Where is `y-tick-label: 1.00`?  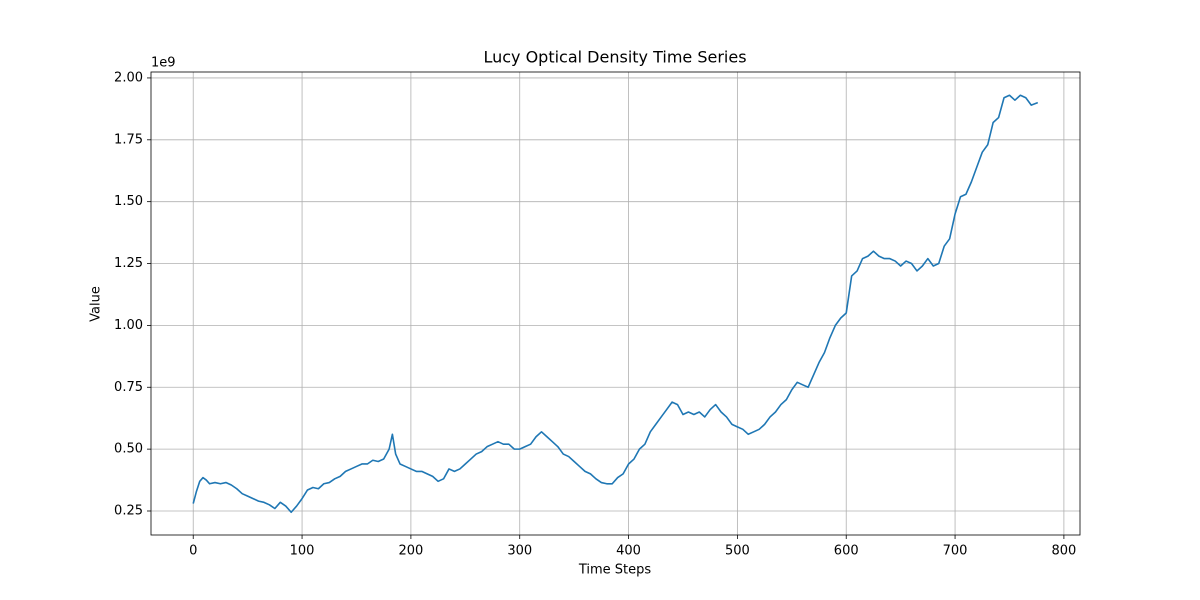
y-tick-label: 1.00 is located at coordinates (128, 325).